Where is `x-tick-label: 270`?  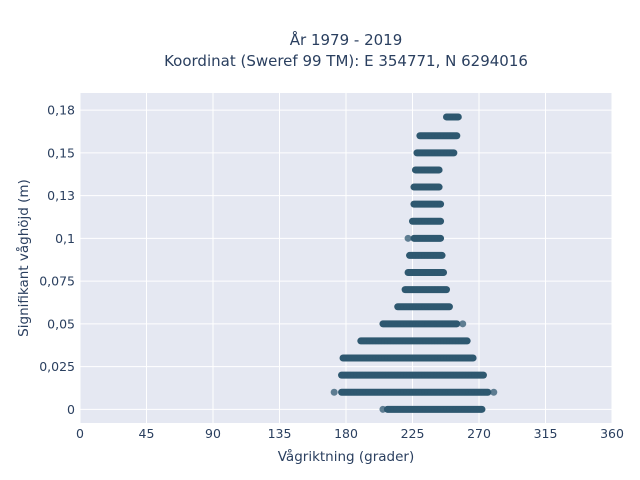
x-tick-label: 270 is located at coordinates (479, 433).